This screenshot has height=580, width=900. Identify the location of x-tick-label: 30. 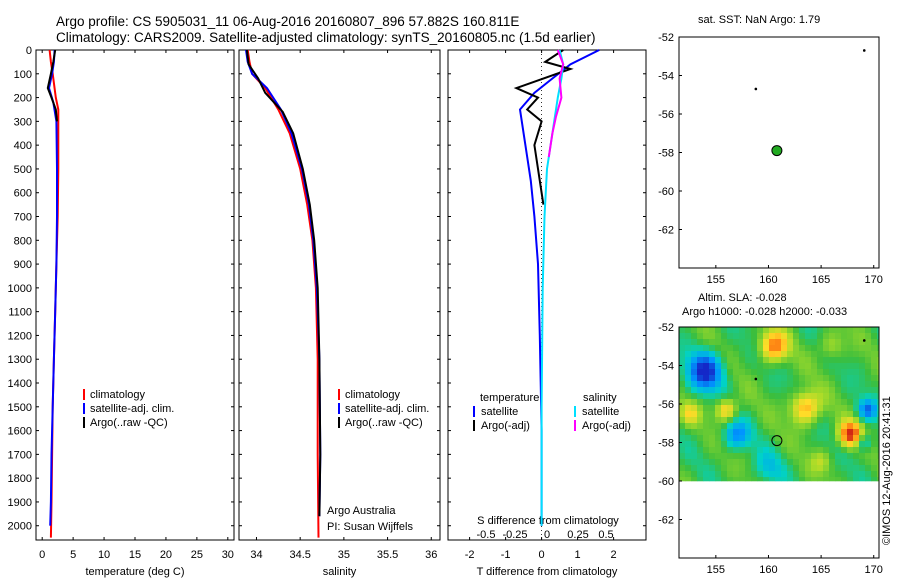
(228, 555).